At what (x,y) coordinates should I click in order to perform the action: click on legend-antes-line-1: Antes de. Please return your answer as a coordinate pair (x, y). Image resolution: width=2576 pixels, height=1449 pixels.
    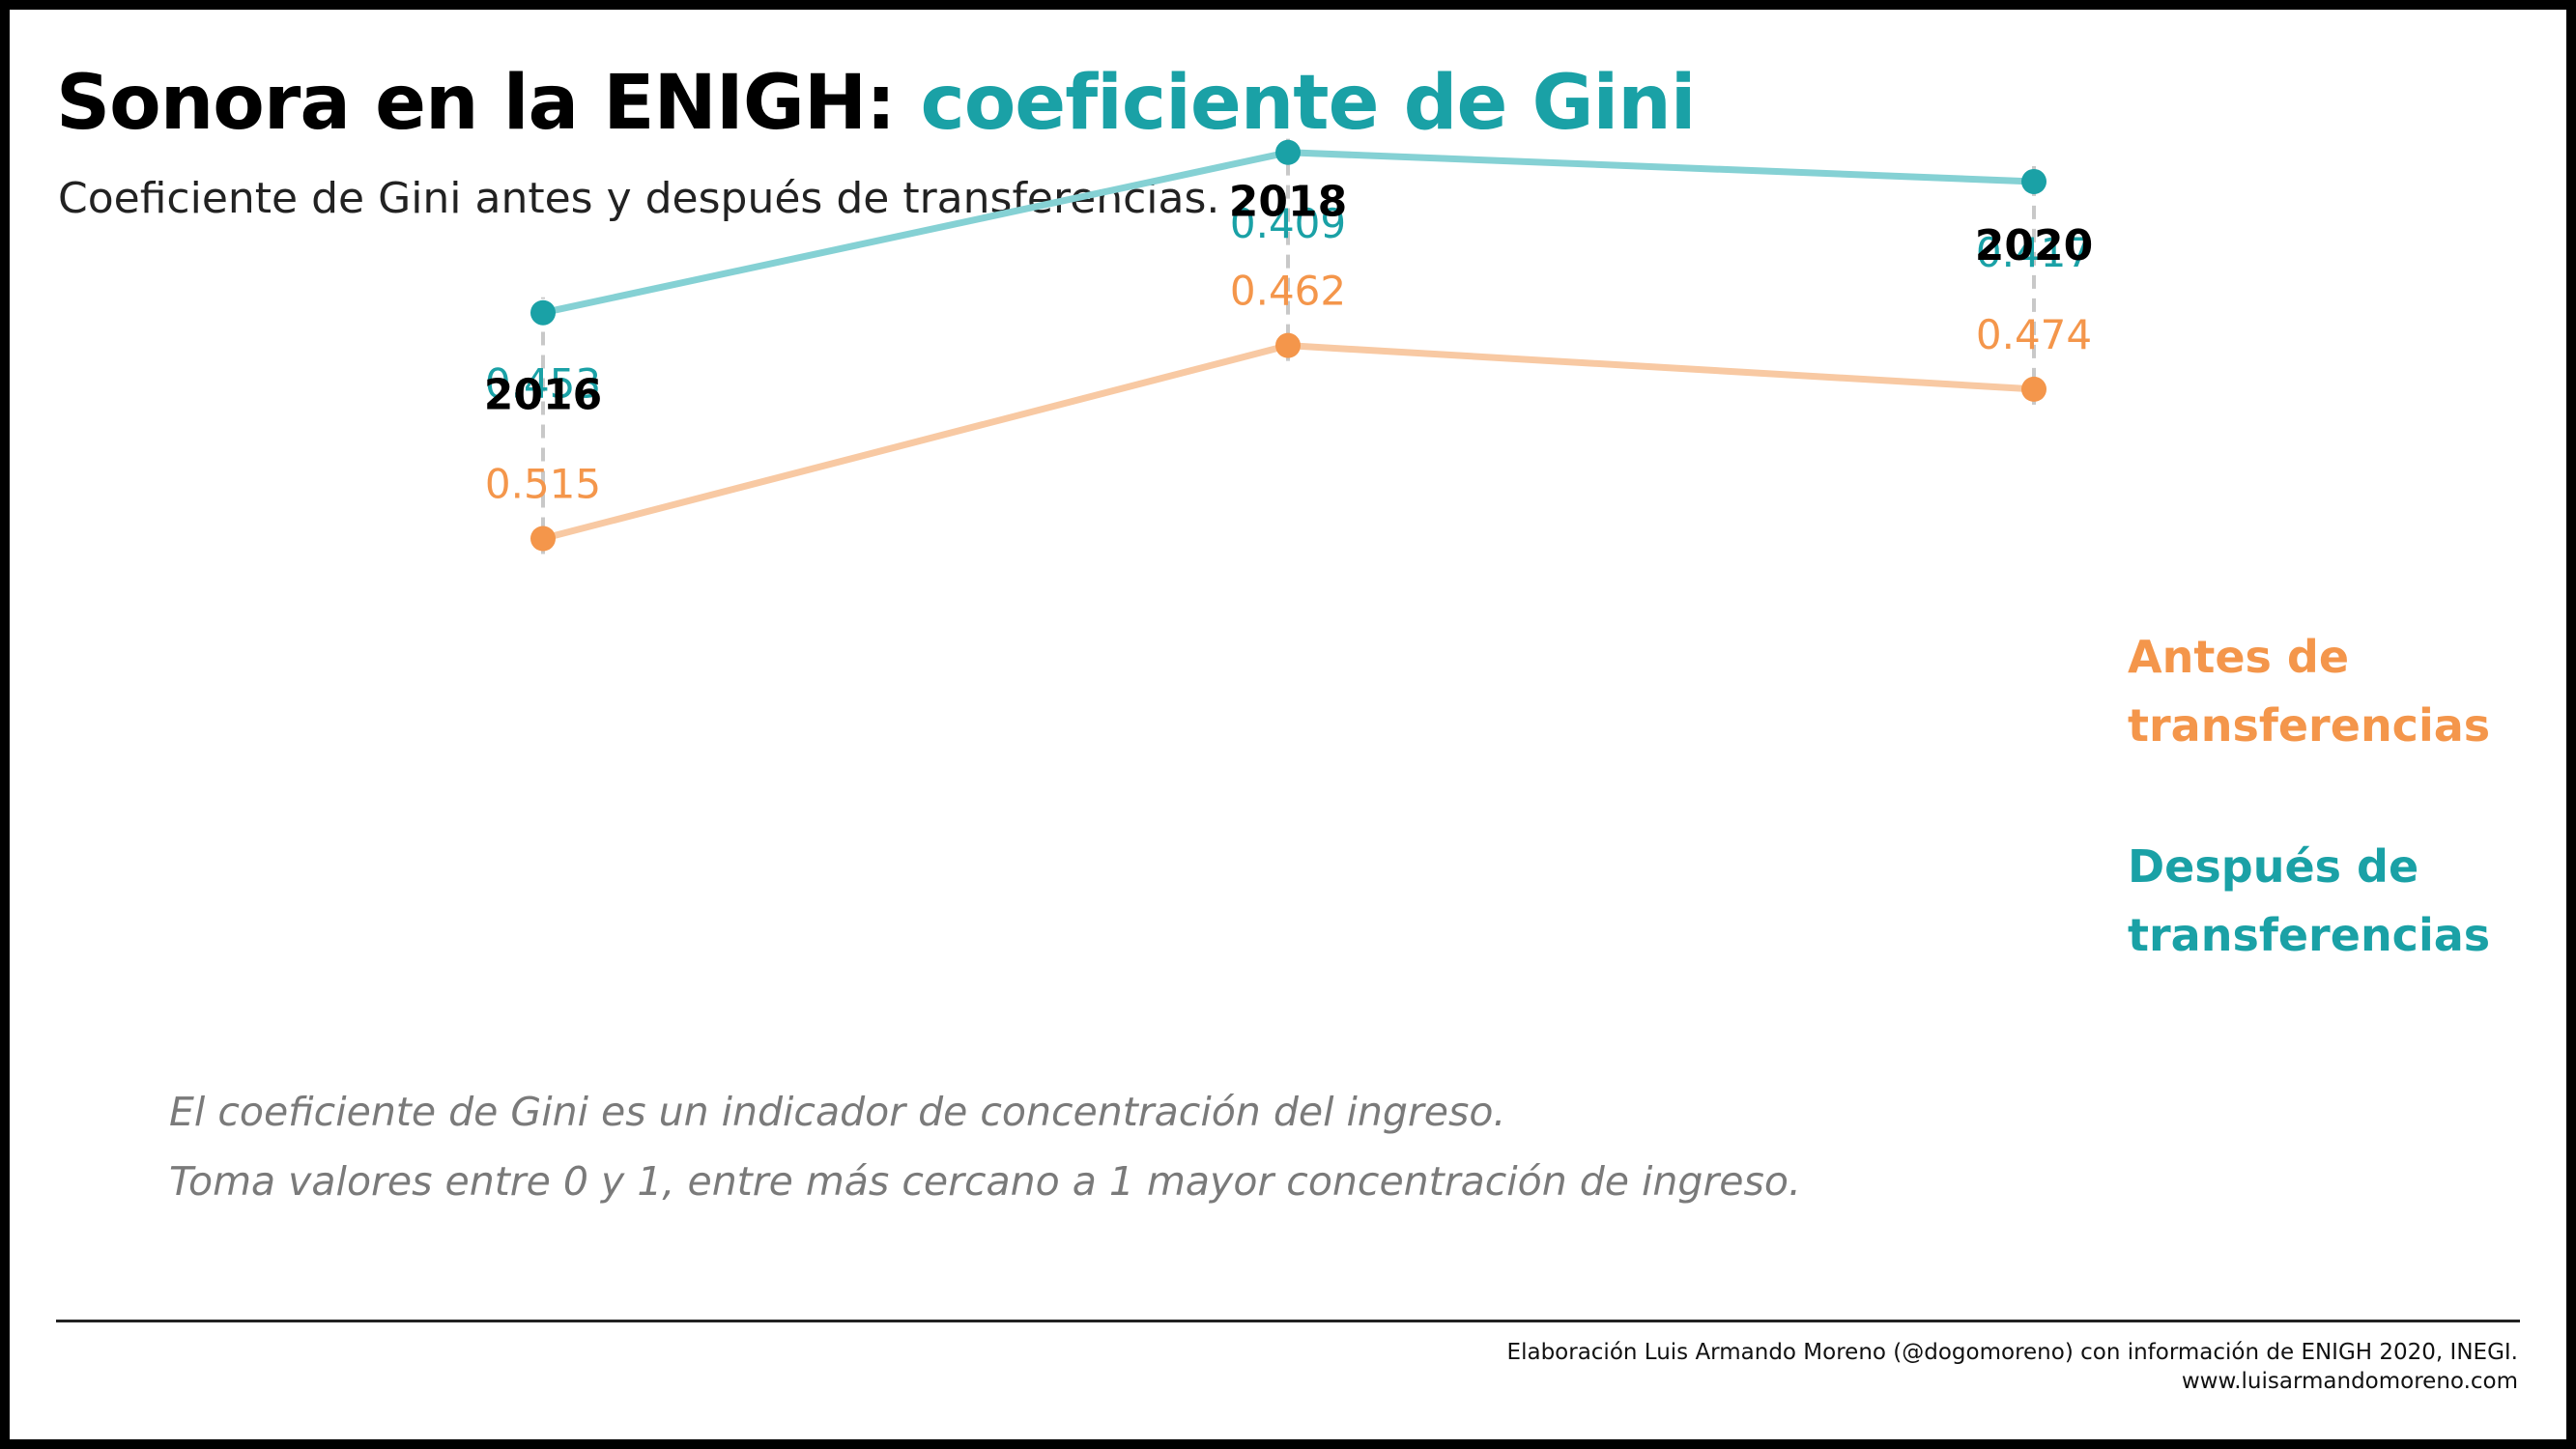
    Looking at the image, I should click on (2239, 657).